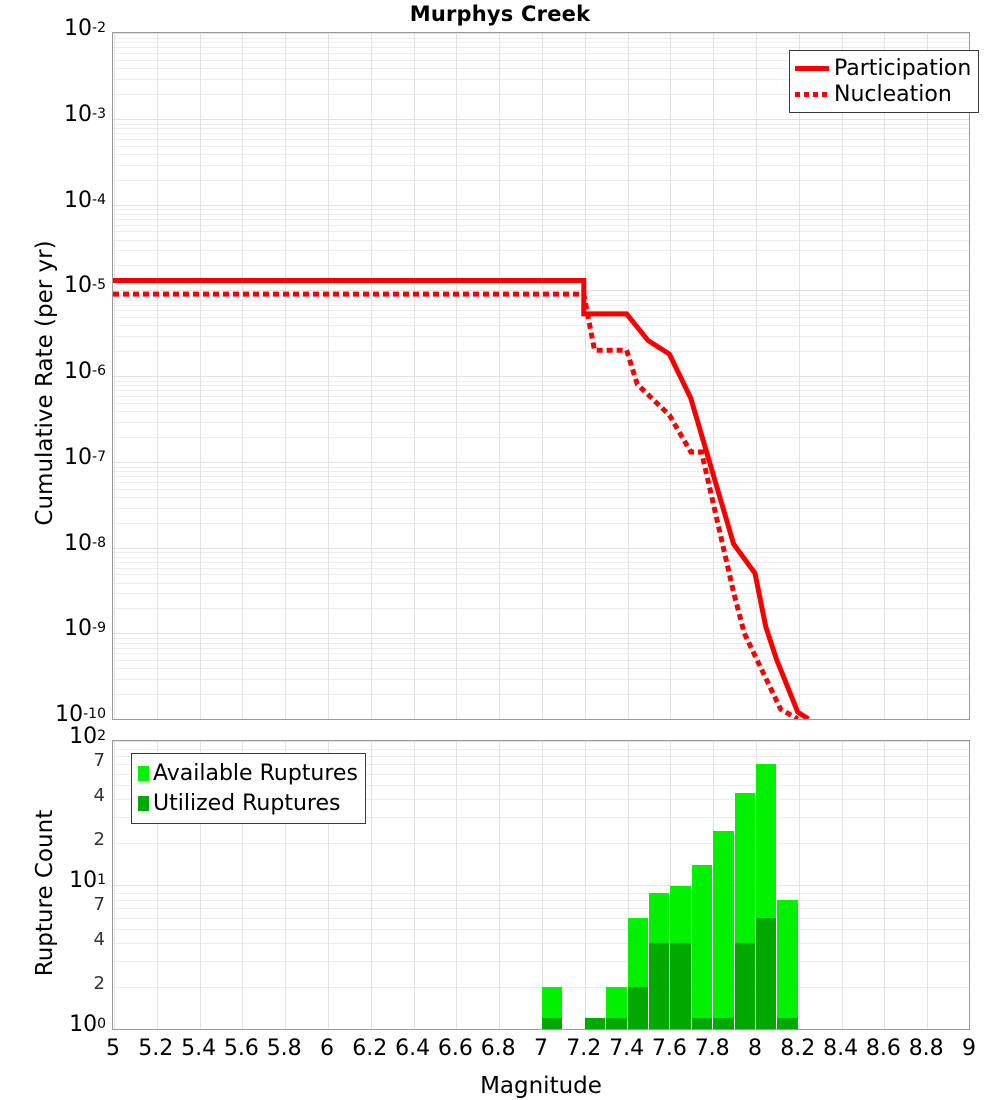 This screenshot has width=1000, height=1100. I want to click on y-tick-label: 10⁰, so click(87, 1024).